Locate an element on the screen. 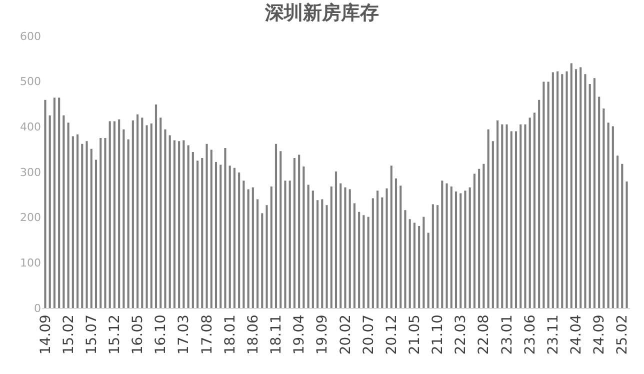 This screenshot has height=374, width=644. x-tick-label: 24.09 is located at coordinates (600, 334).